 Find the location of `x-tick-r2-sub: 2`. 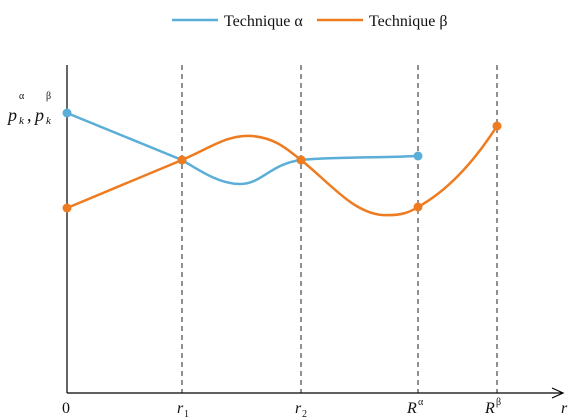

x-tick-r2-sub: 2 is located at coordinates (304, 414).